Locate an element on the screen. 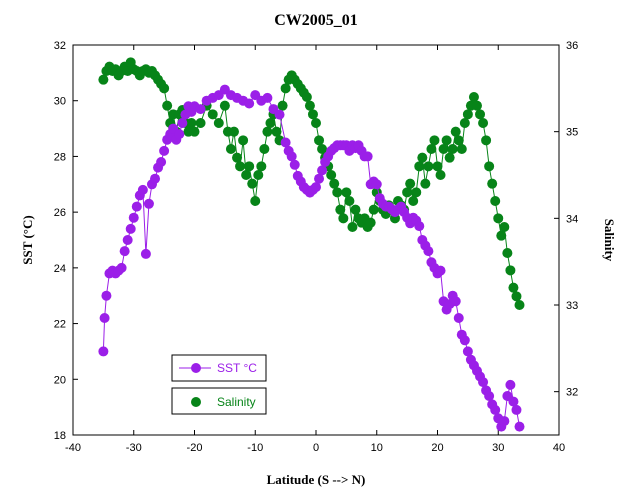  y-left-tick-label: 24 is located at coordinates (60, 269).